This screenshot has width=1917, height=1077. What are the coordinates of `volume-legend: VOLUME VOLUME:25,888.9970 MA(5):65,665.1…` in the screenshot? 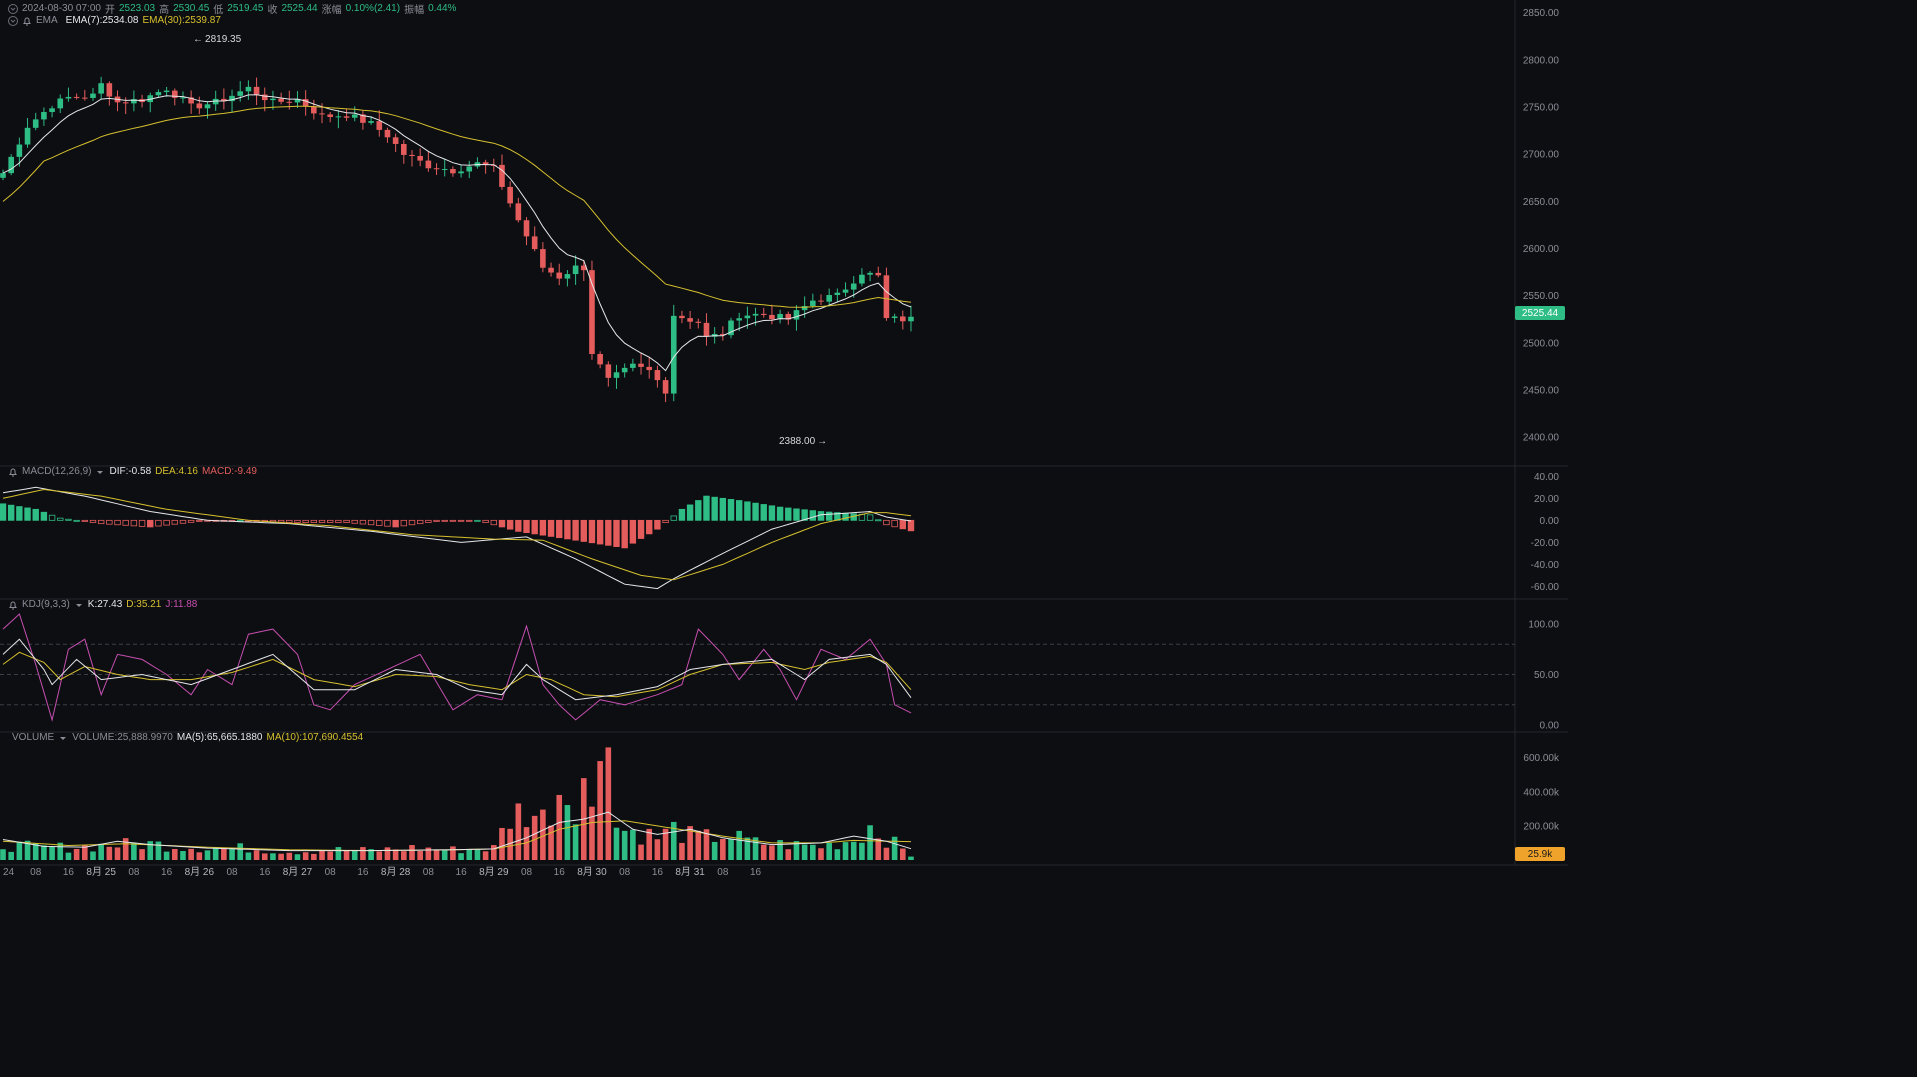 It's located at (187, 737).